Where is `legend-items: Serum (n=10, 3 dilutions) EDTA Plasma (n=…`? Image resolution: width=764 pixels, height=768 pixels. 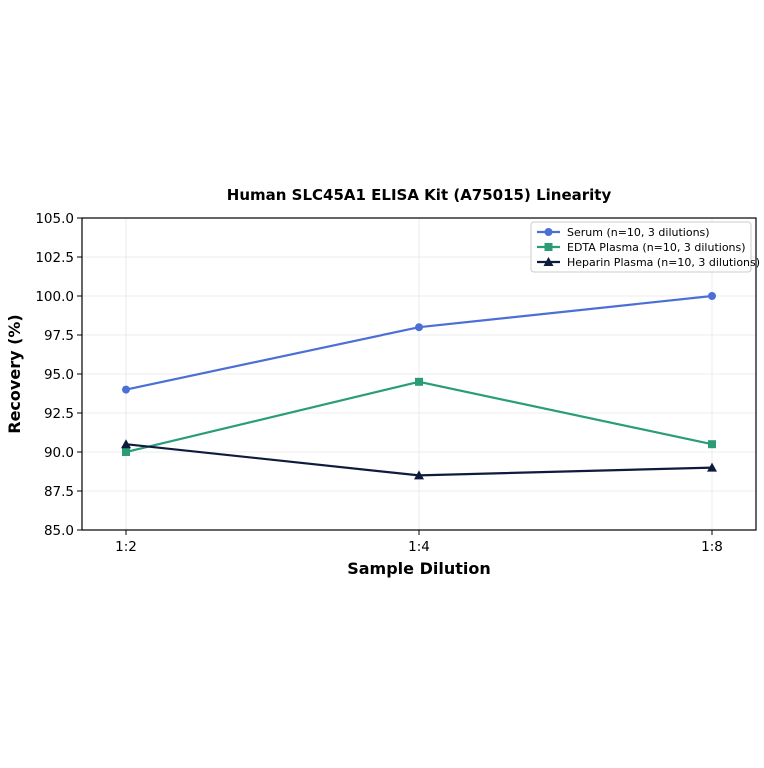 legend-items: Serum (n=10, 3 dilutions) EDTA Plasma (n=… is located at coordinates (648, 247).